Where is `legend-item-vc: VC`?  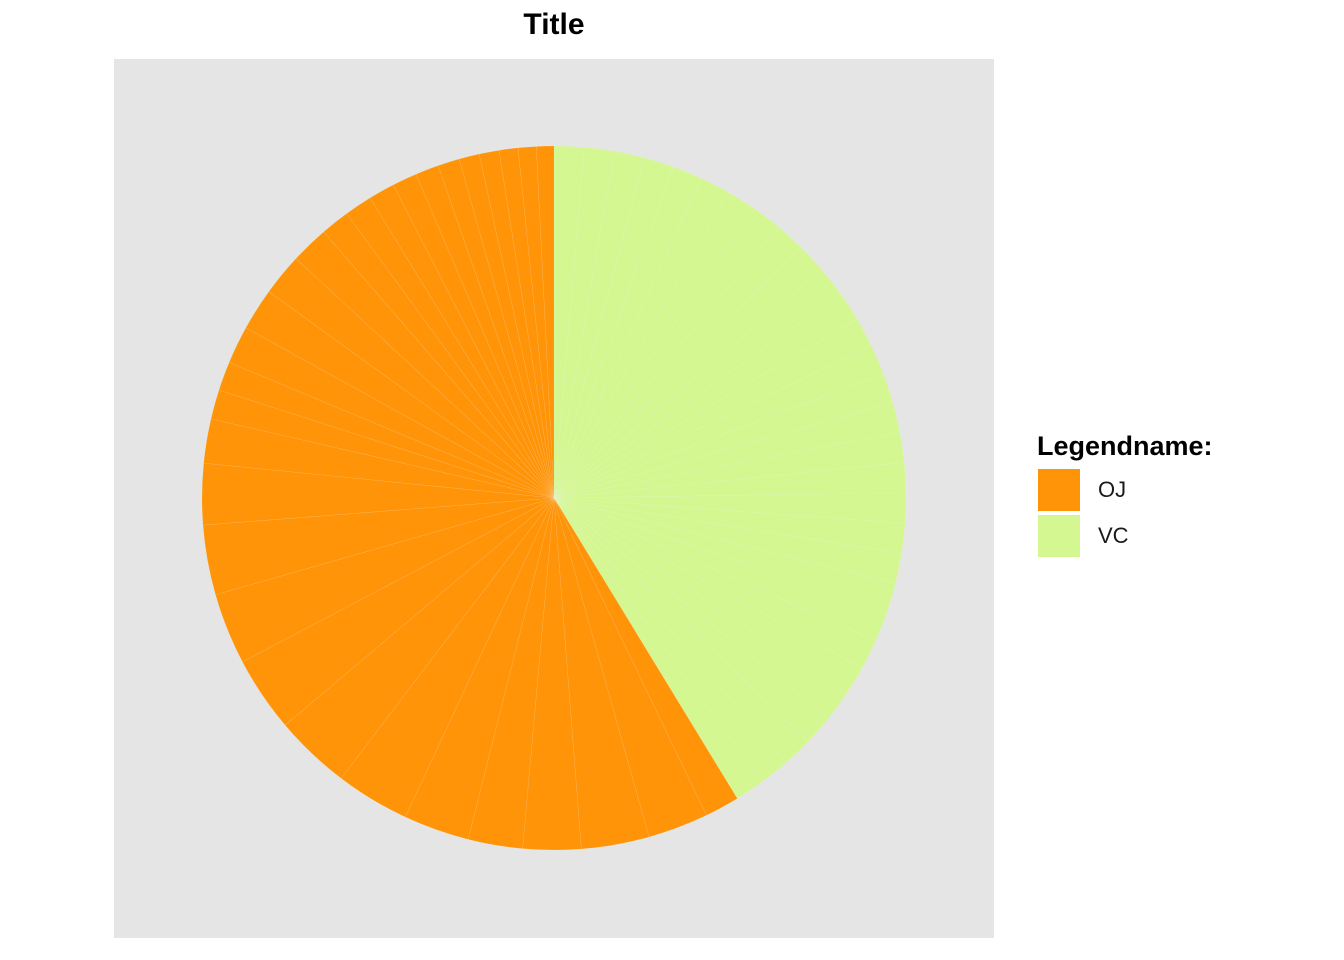 legend-item-vc: VC is located at coordinates (1125, 537).